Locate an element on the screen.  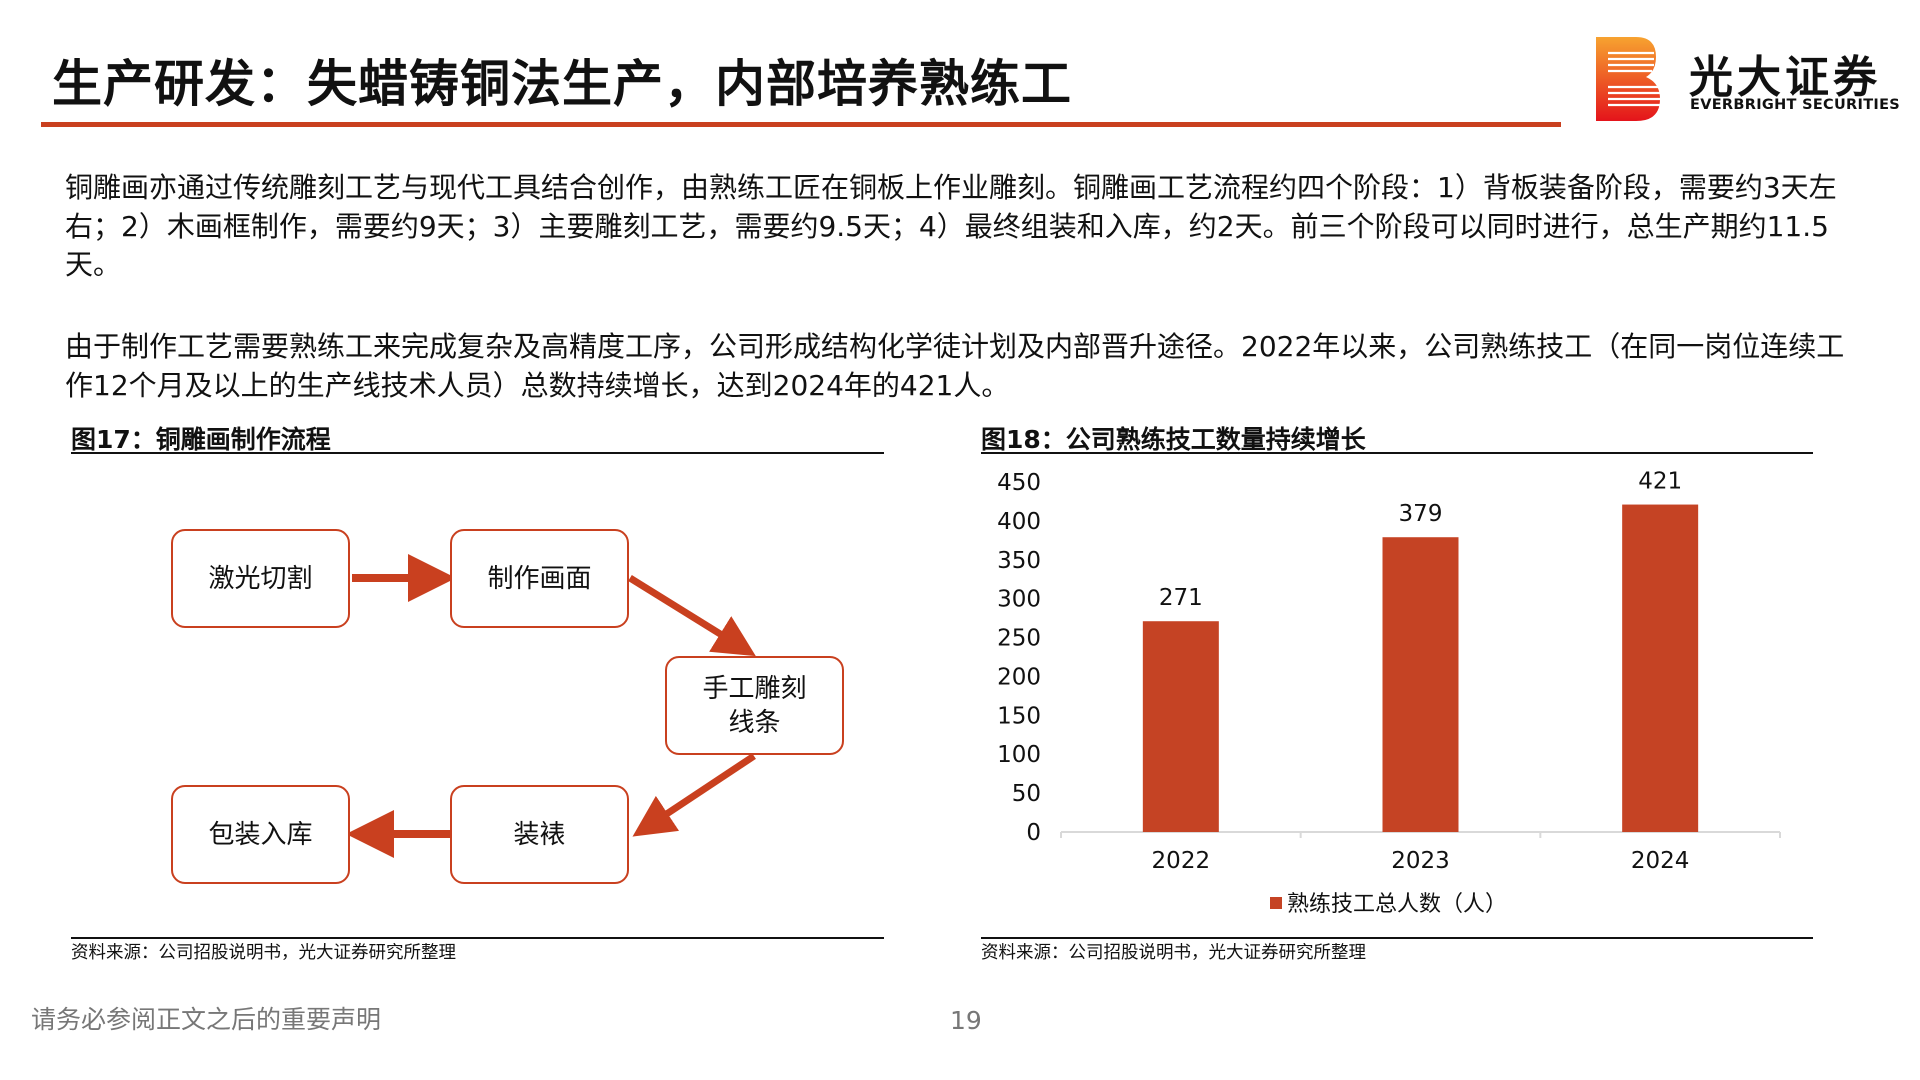
y-tick-label: 100 is located at coordinates (1019, 755).